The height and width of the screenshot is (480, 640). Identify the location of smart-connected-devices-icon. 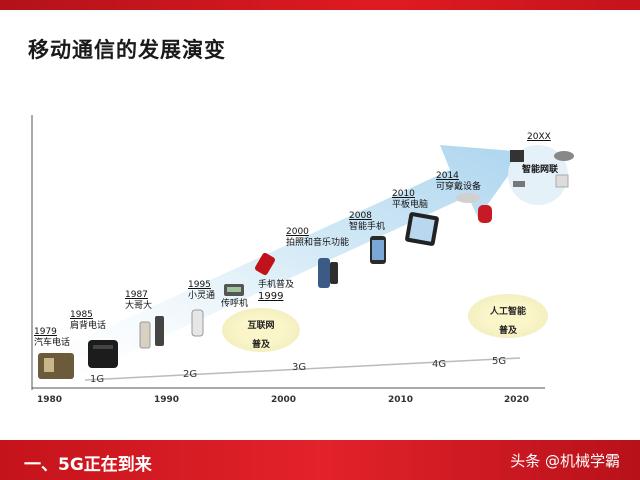
(541, 175).